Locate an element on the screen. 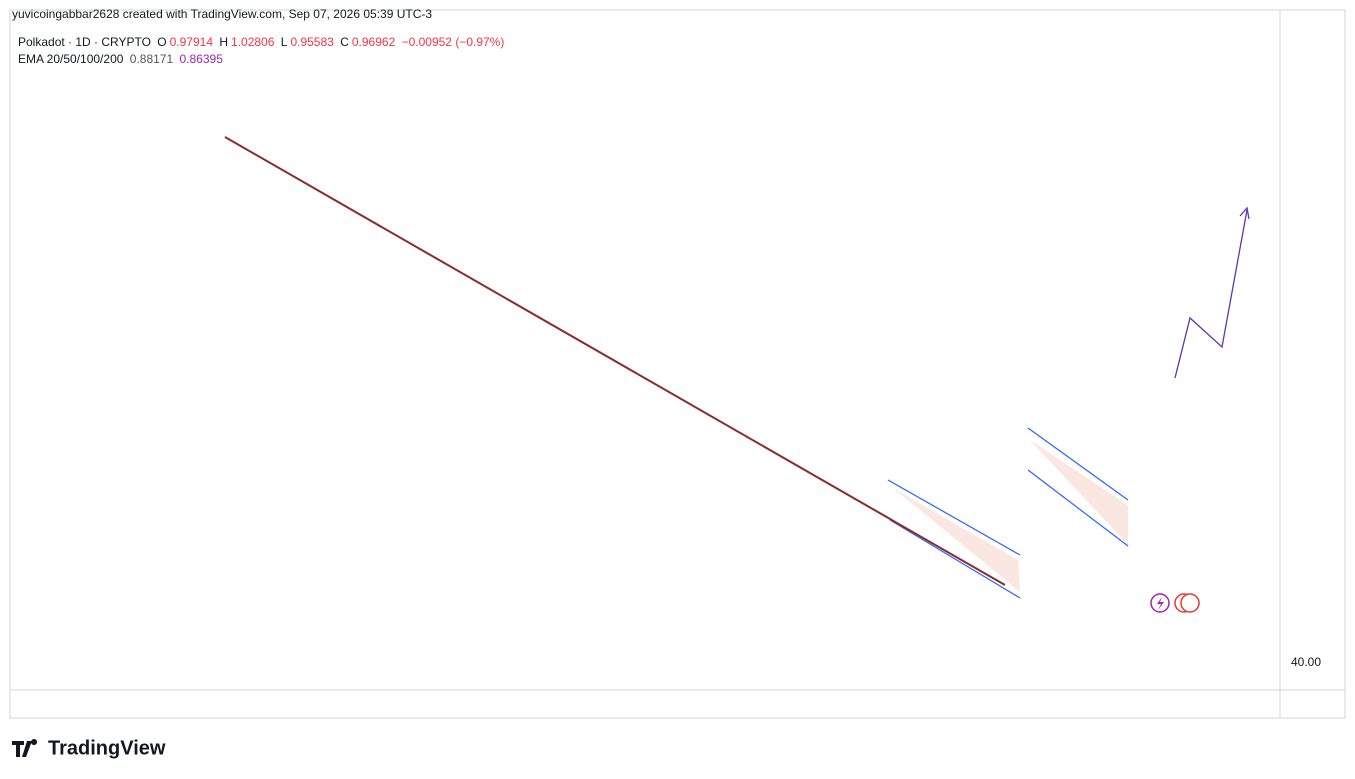 The height and width of the screenshot is (779, 1355). ohlc-value: 1.02806 is located at coordinates (253, 42).